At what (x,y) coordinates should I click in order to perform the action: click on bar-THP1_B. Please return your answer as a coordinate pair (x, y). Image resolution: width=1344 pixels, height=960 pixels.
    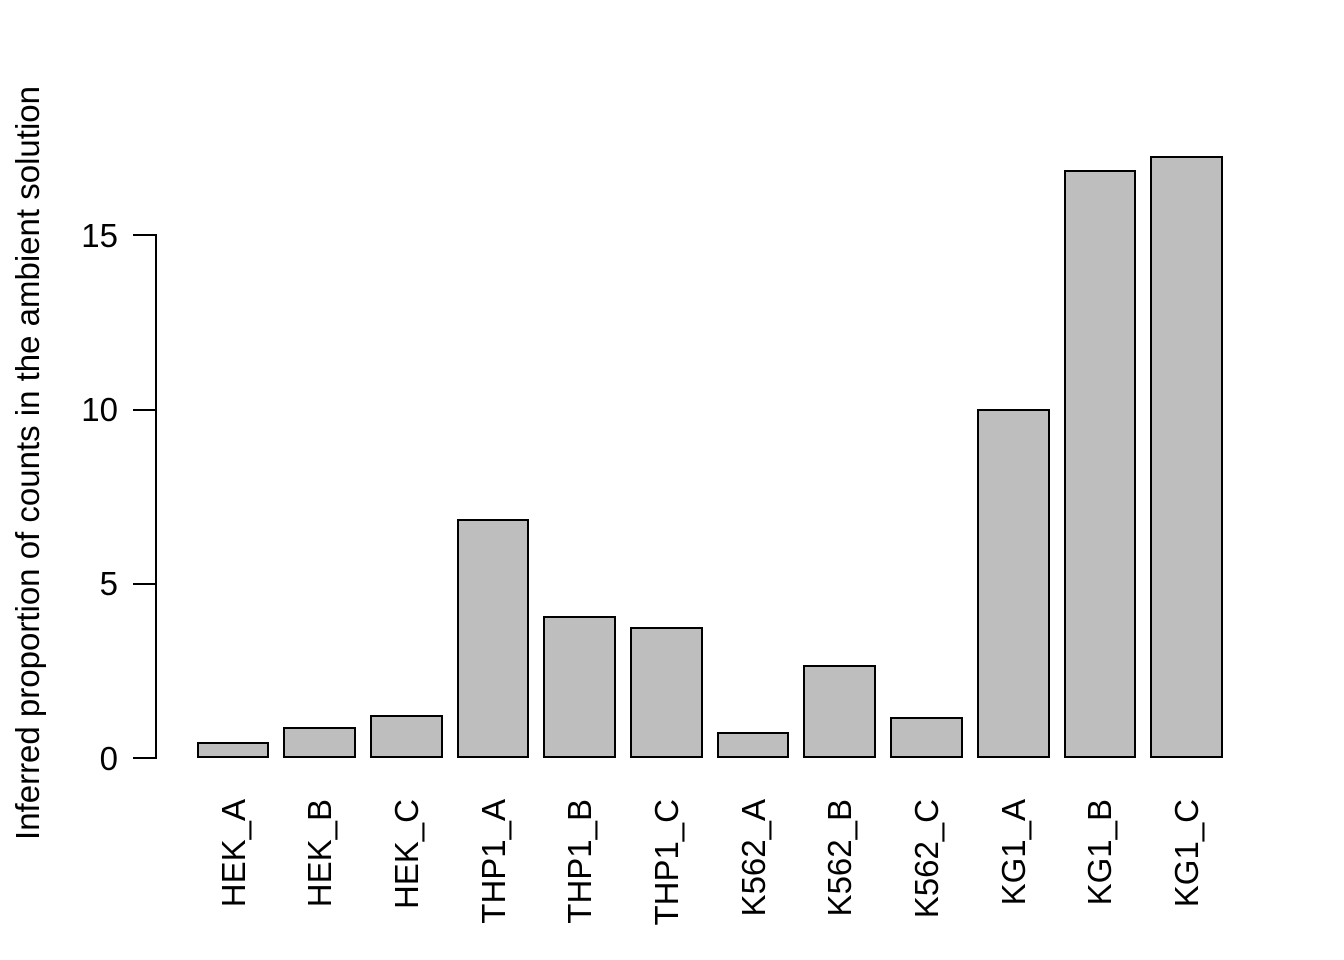
    Looking at the image, I should click on (580, 687).